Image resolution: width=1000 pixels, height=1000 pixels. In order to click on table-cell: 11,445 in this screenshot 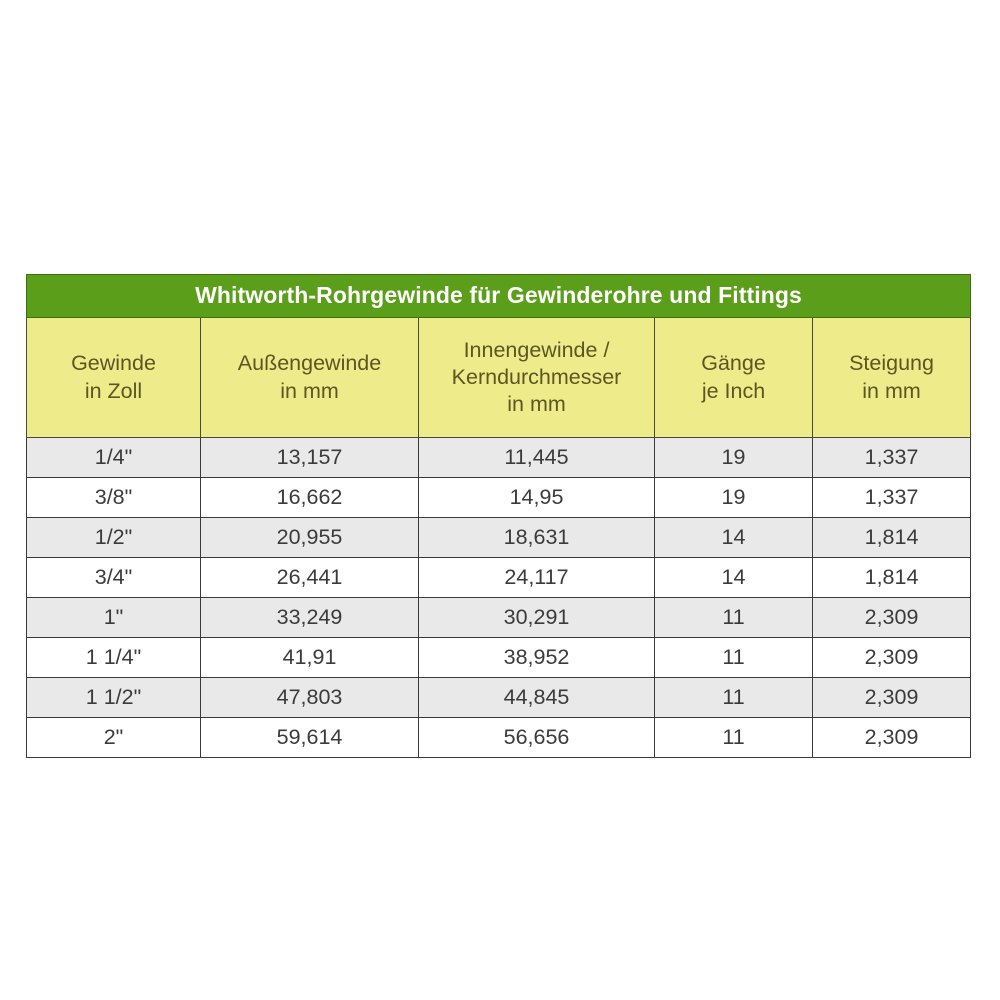, I will do `click(536, 457)`.